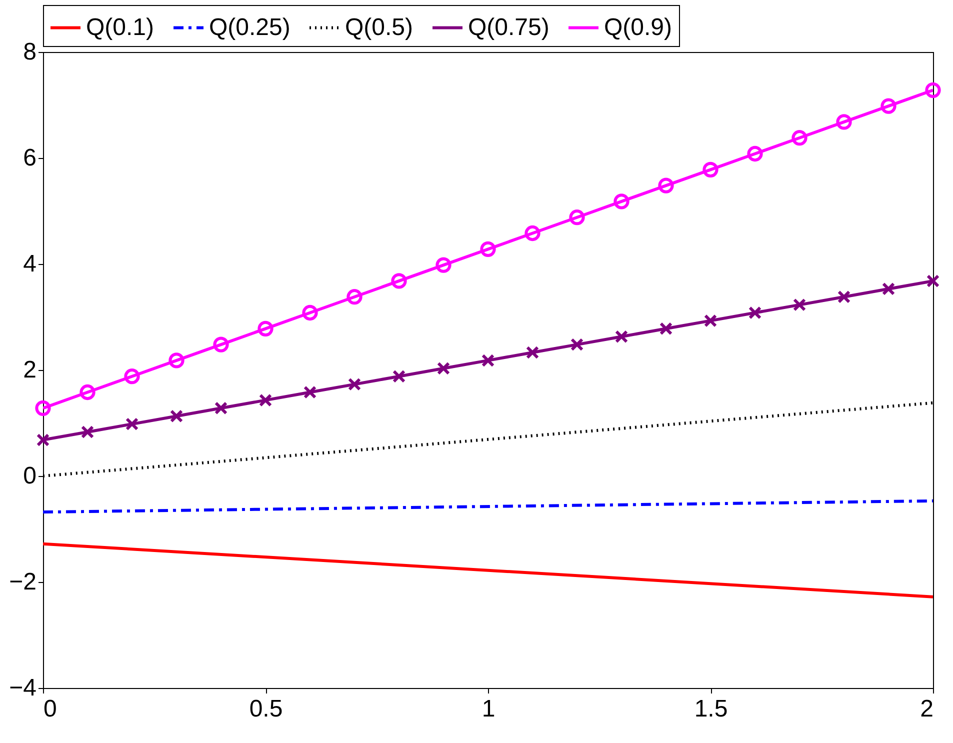 This screenshot has width=953, height=743. Describe the element at coordinates (29, 476) in the screenshot. I see `y-tick-label: 0` at that location.